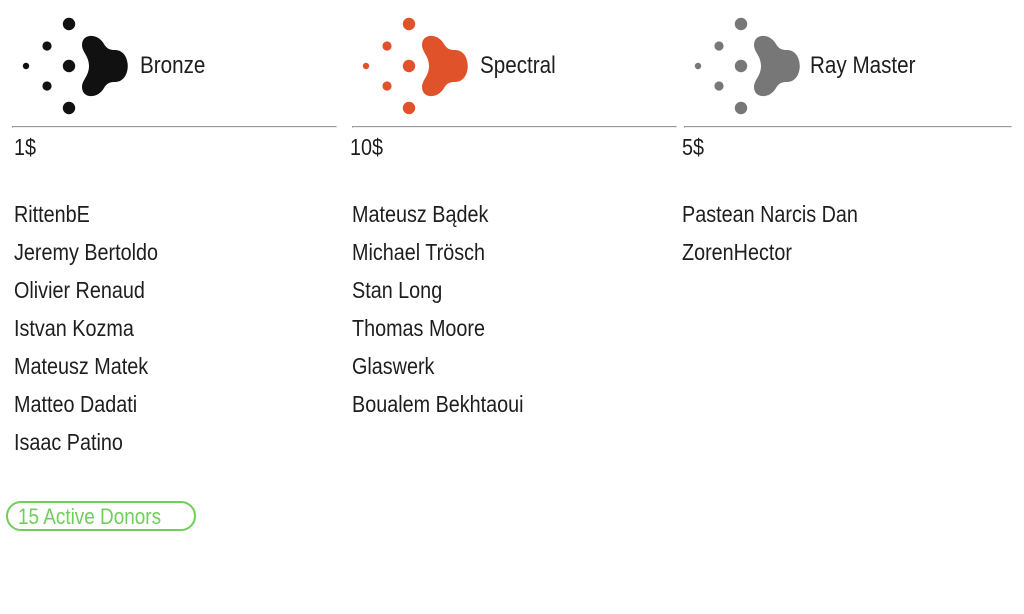 The height and width of the screenshot is (614, 1024). Describe the element at coordinates (863, 65) in the screenshot. I see `tier-name: Ray Master` at that location.